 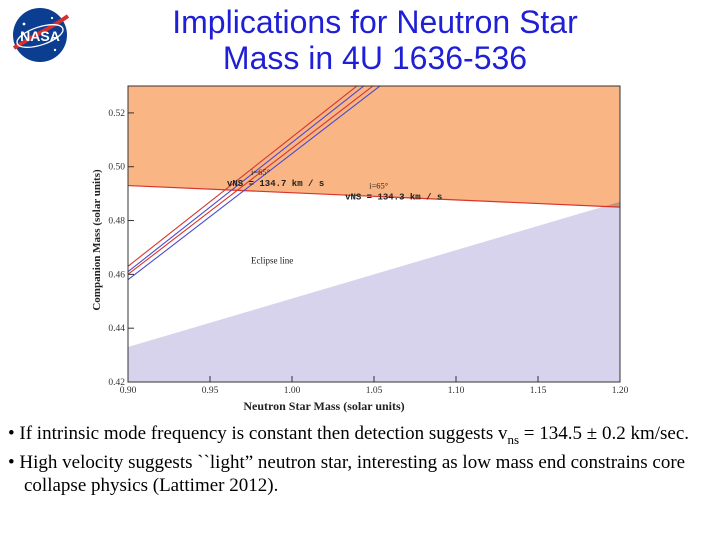 I want to click on bullet-1-text-end: = 134.5 ± 0.2 km/sec., so click(x=604, y=433).